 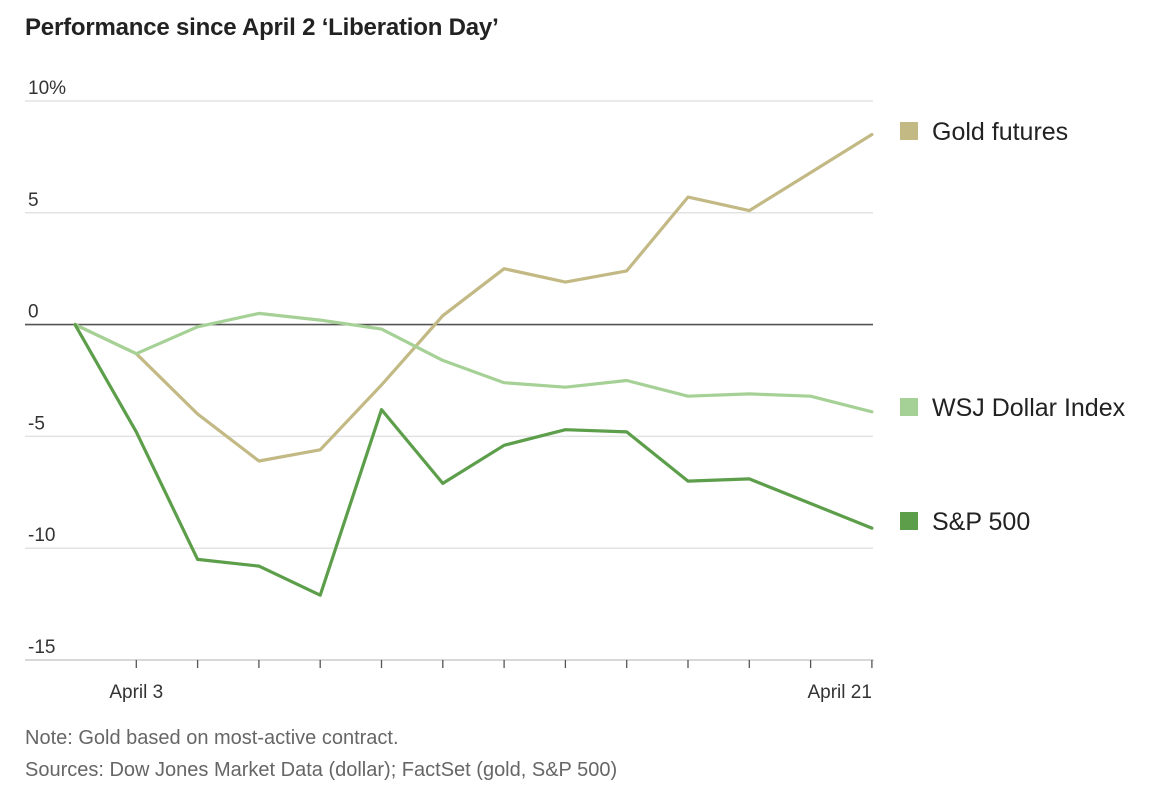 What do you see at coordinates (839, 692) in the screenshot?
I see `x-tick-label: April 21` at bounding box center [839, 692].